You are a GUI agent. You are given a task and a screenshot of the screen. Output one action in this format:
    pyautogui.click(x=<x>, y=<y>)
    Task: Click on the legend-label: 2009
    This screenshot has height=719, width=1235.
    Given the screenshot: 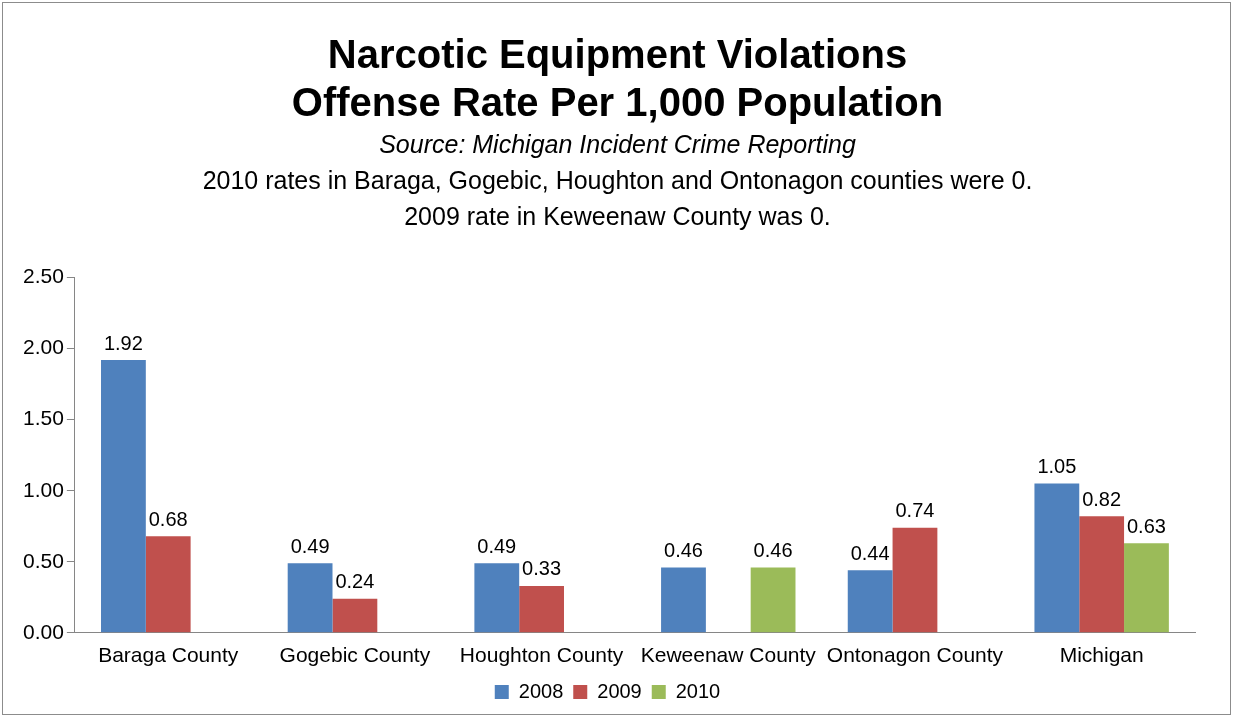 What is the action you would take?
    pyautogui.click(x=619, y=690)
    